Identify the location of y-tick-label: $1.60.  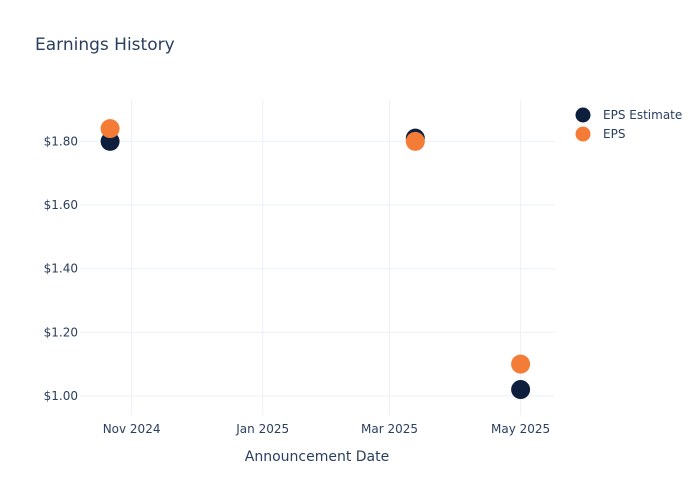
(61, 205).